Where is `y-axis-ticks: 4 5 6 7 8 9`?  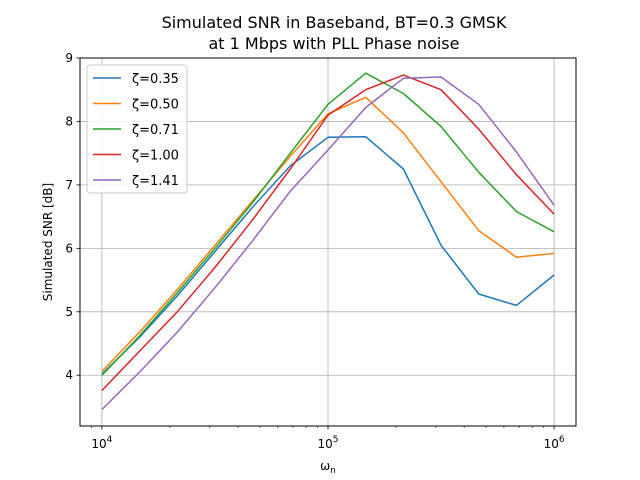
y-axis-ticks: 4 5 6 7 8 9 is located at coordinates (72, 216).